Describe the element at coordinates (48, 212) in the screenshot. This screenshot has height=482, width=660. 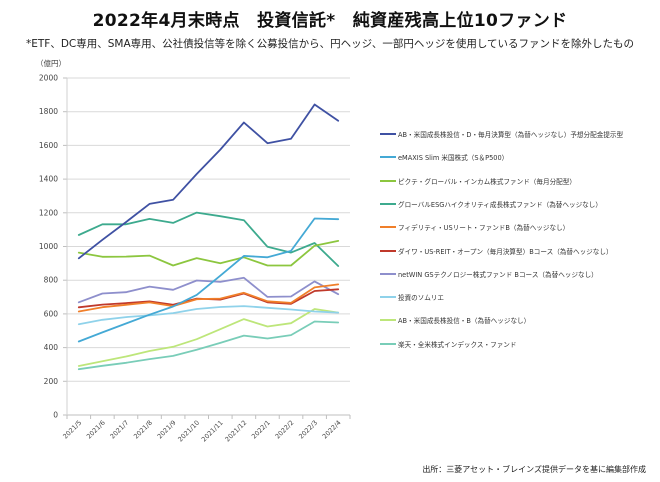
I see `y-tick-label: 1200` at that location.